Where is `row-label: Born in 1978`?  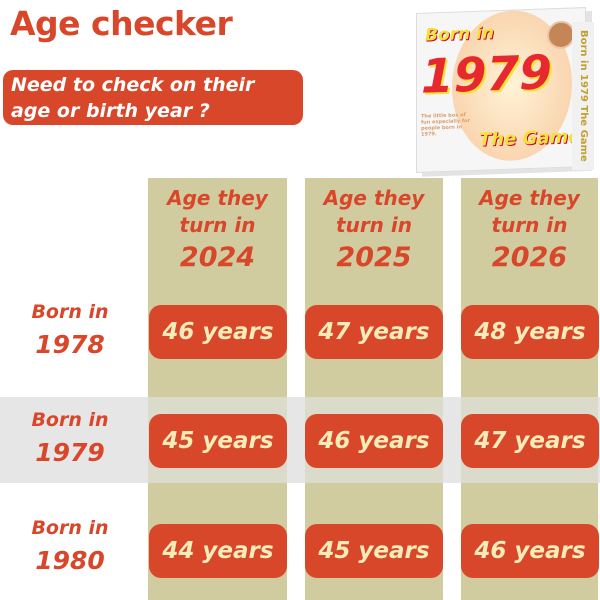
row-label: Born in 1978 is located at coordinates (70, 330).